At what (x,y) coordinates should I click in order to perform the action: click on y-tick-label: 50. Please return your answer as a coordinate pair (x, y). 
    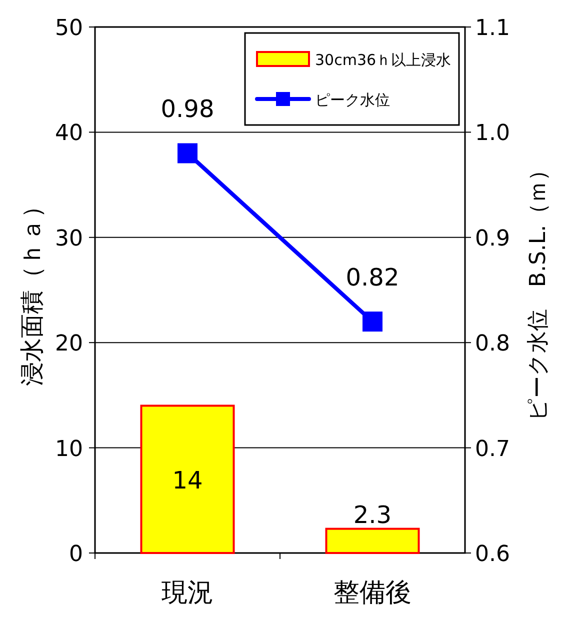
    Looking at the image, I should click on (69, 28).